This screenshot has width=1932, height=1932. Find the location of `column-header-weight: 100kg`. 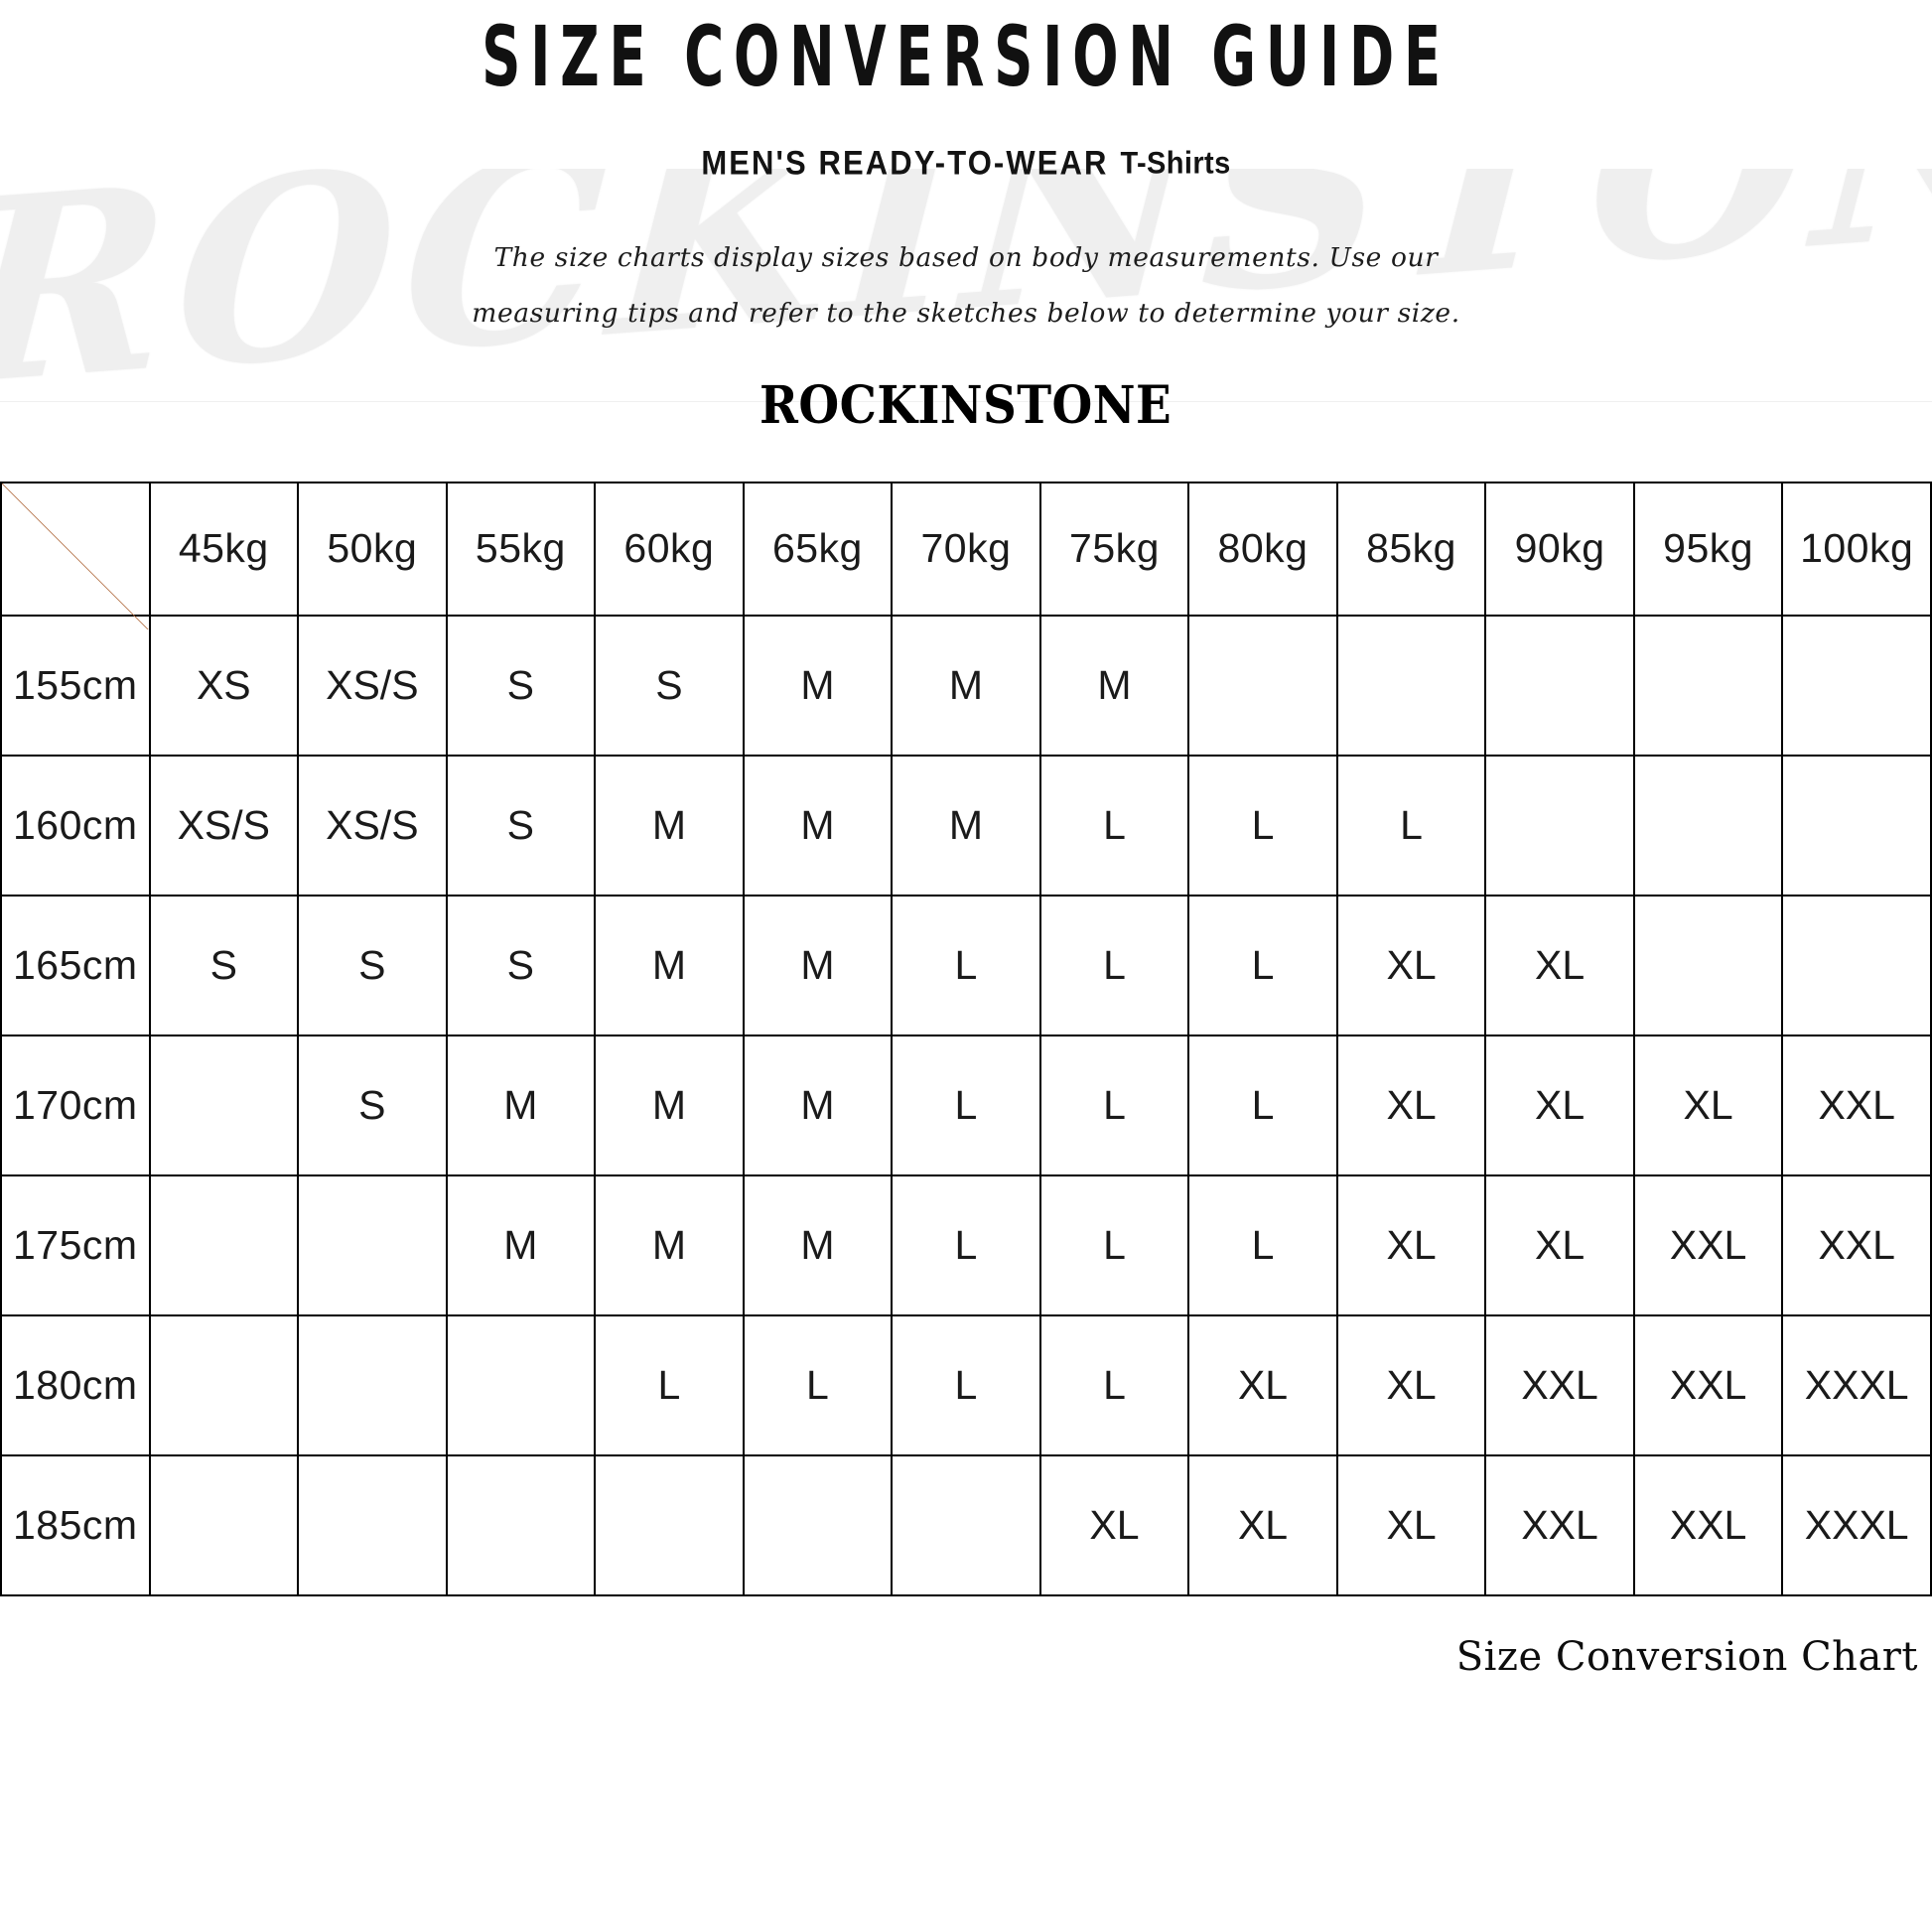

column-header-weight: 100kg is located at coordinates (1857, 549).